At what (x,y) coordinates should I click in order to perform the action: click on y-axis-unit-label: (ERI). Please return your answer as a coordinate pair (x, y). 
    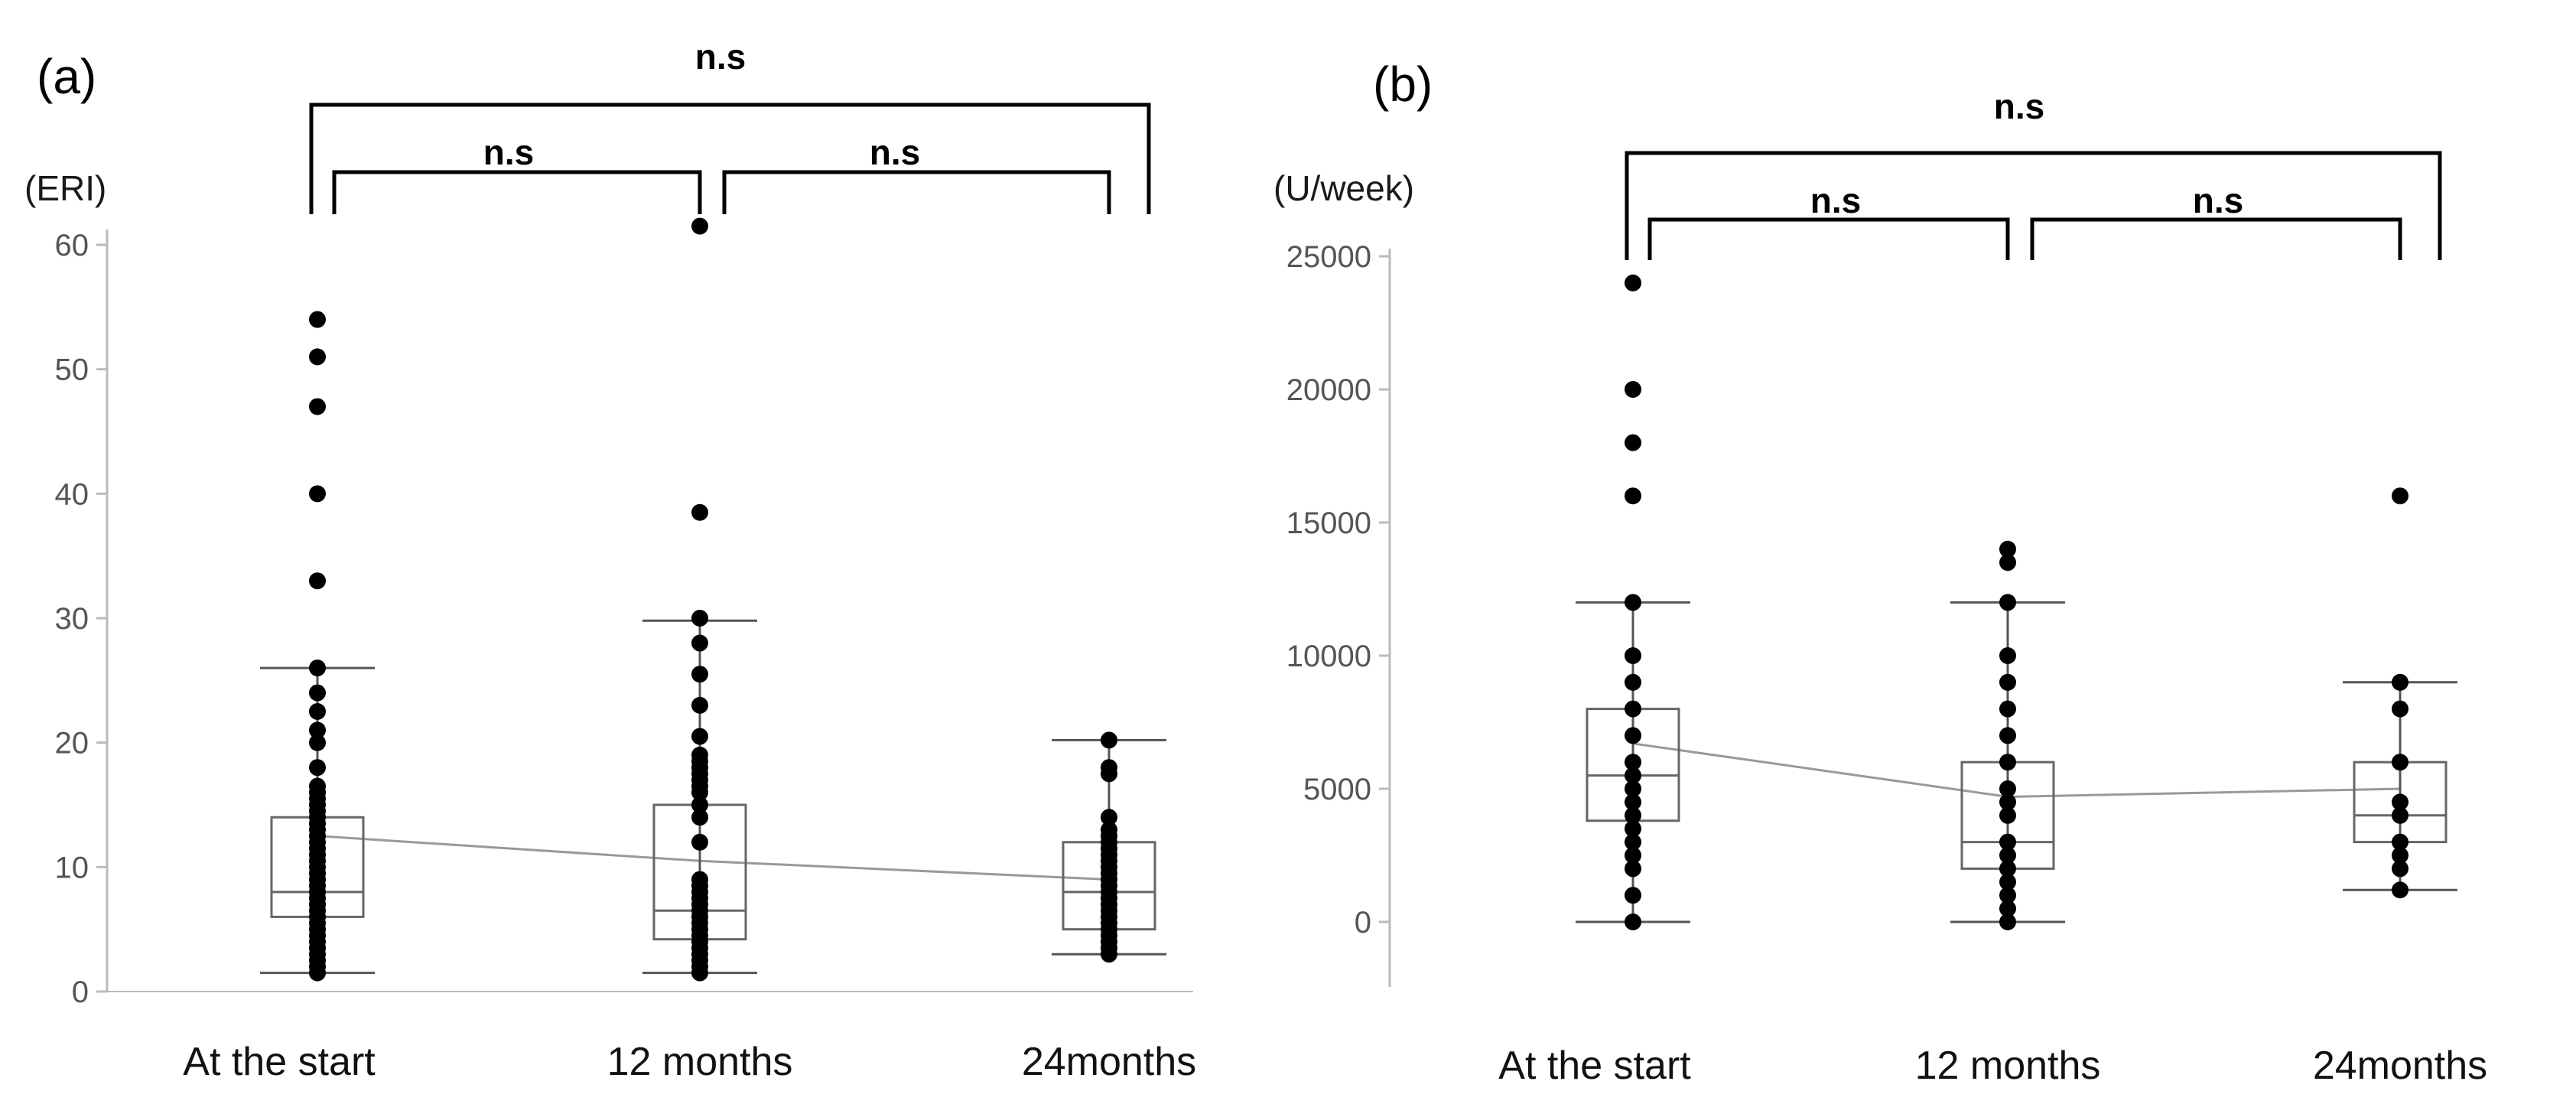
    Looking at the image, I should click on (65, 188).